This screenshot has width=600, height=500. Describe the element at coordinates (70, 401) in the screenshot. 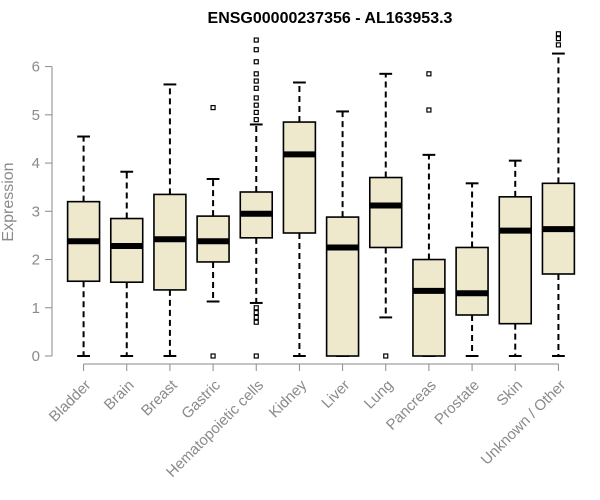

I see `x-tick-label: Bladder` at that location.